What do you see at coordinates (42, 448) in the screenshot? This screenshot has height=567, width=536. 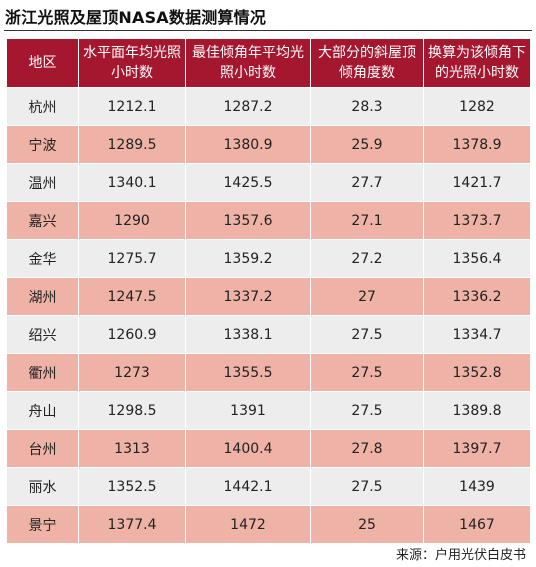 I see `region-cell: 台州` at bounding box center [42, 448].